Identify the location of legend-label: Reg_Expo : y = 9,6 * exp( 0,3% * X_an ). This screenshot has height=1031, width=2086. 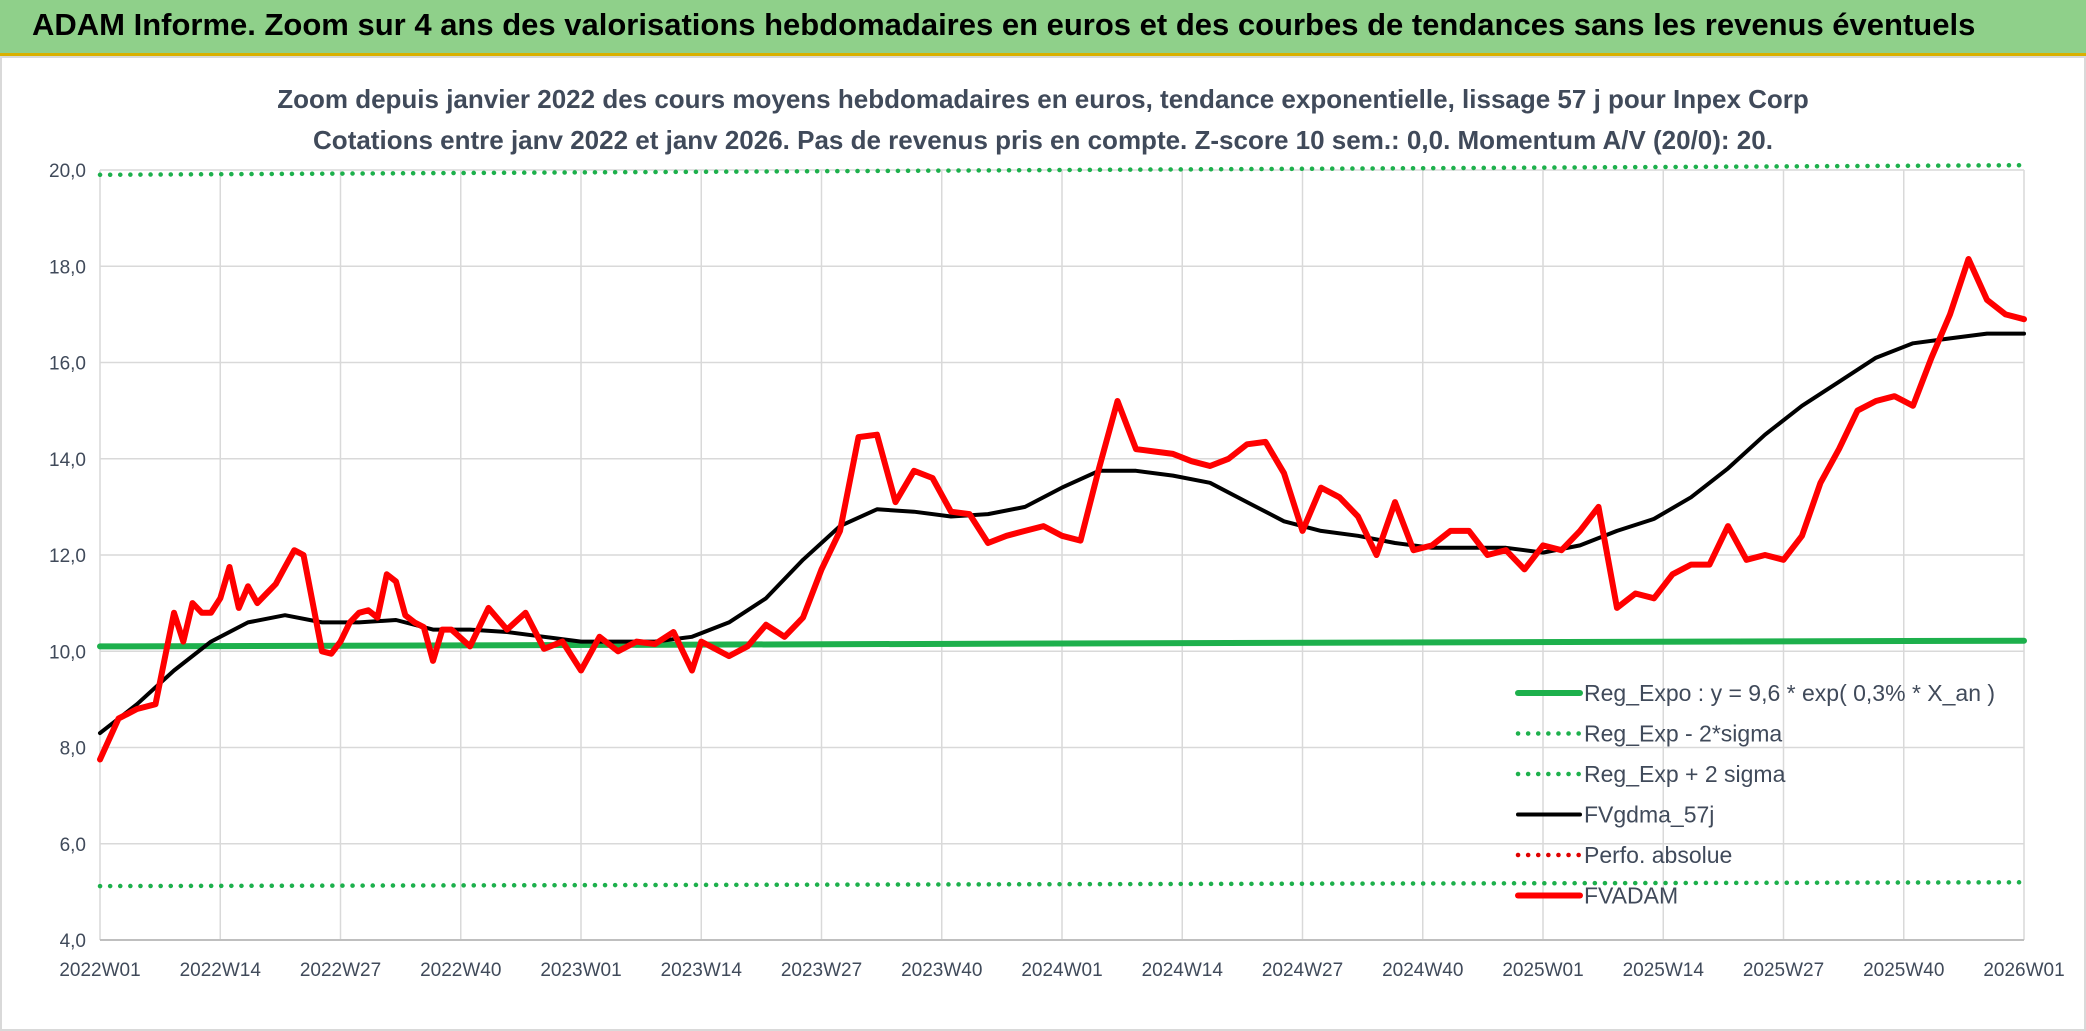
(1789, 693).